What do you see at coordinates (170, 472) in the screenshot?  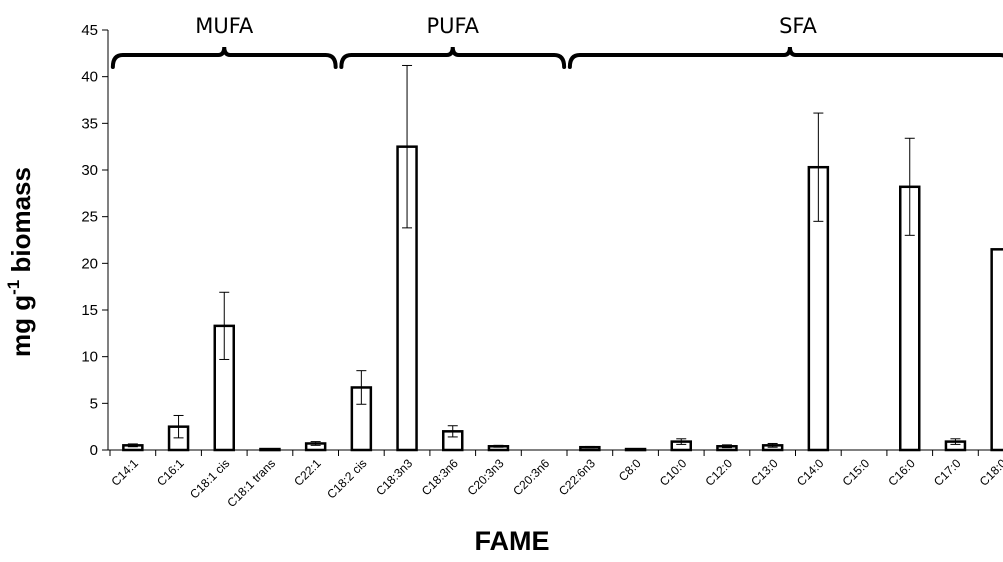 I see `category-label: C16:1` at bounding box center [170, 472].